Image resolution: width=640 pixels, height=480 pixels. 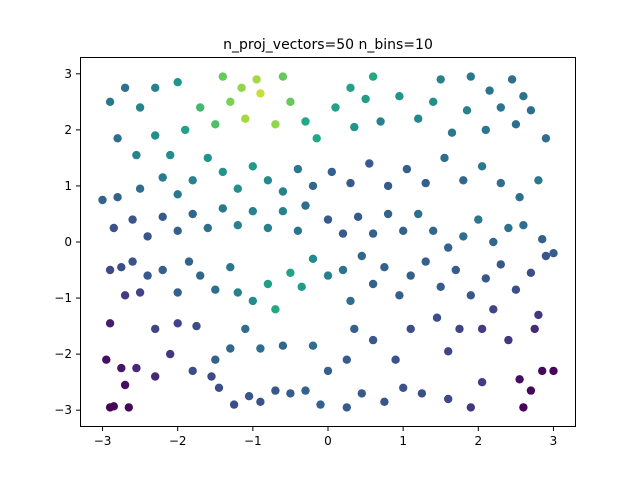 I want to click on x-tick-label: 1, so click(x=403, y=441).